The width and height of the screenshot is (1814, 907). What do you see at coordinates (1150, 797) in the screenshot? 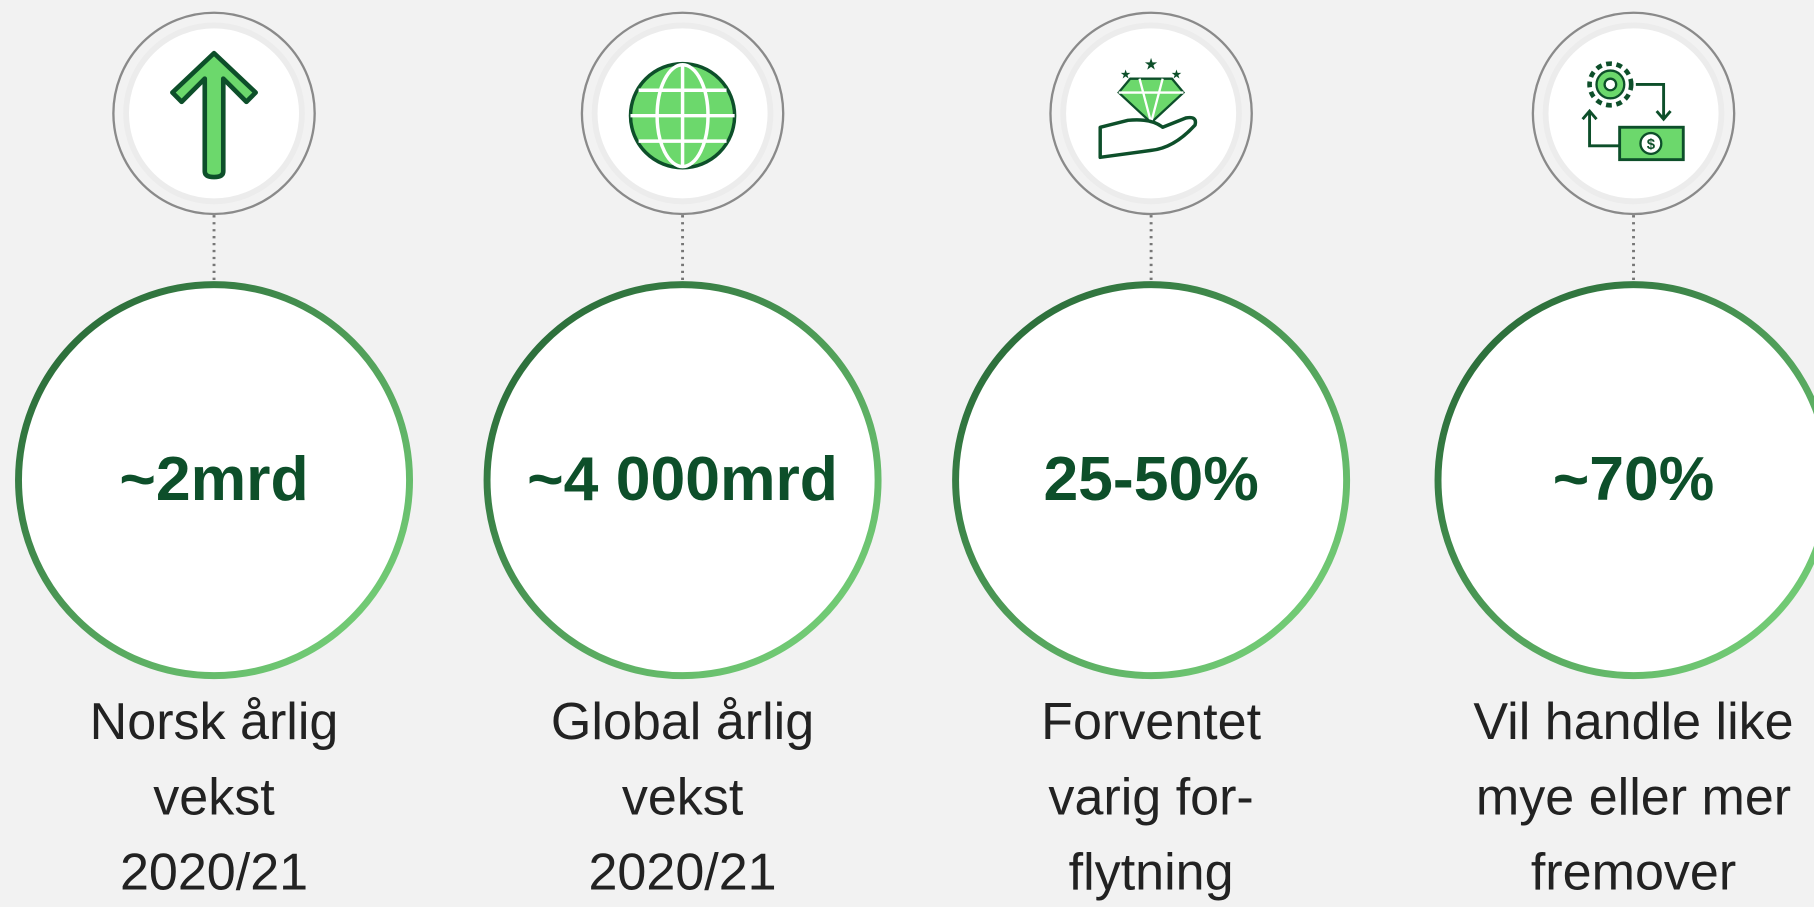
I see `label-line: varig for-` at bounding box center [1150, 797].